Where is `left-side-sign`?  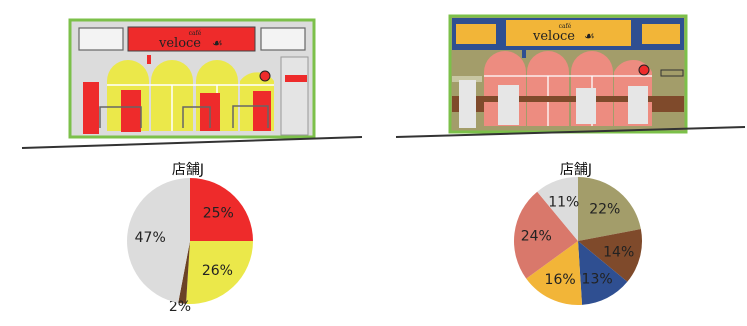
left-side-sign is located at coordinates (296, 78).